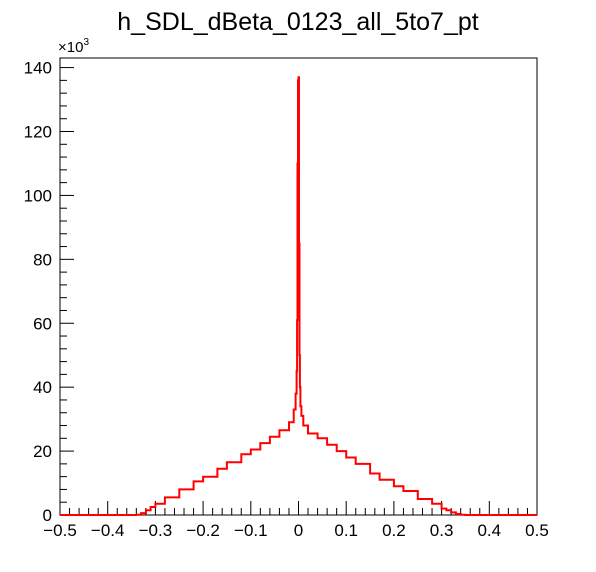  What do you see at coordinates (38, 68) in the screenshot?
I see `y-tick-label: 140` at bounding box center [38, 68].